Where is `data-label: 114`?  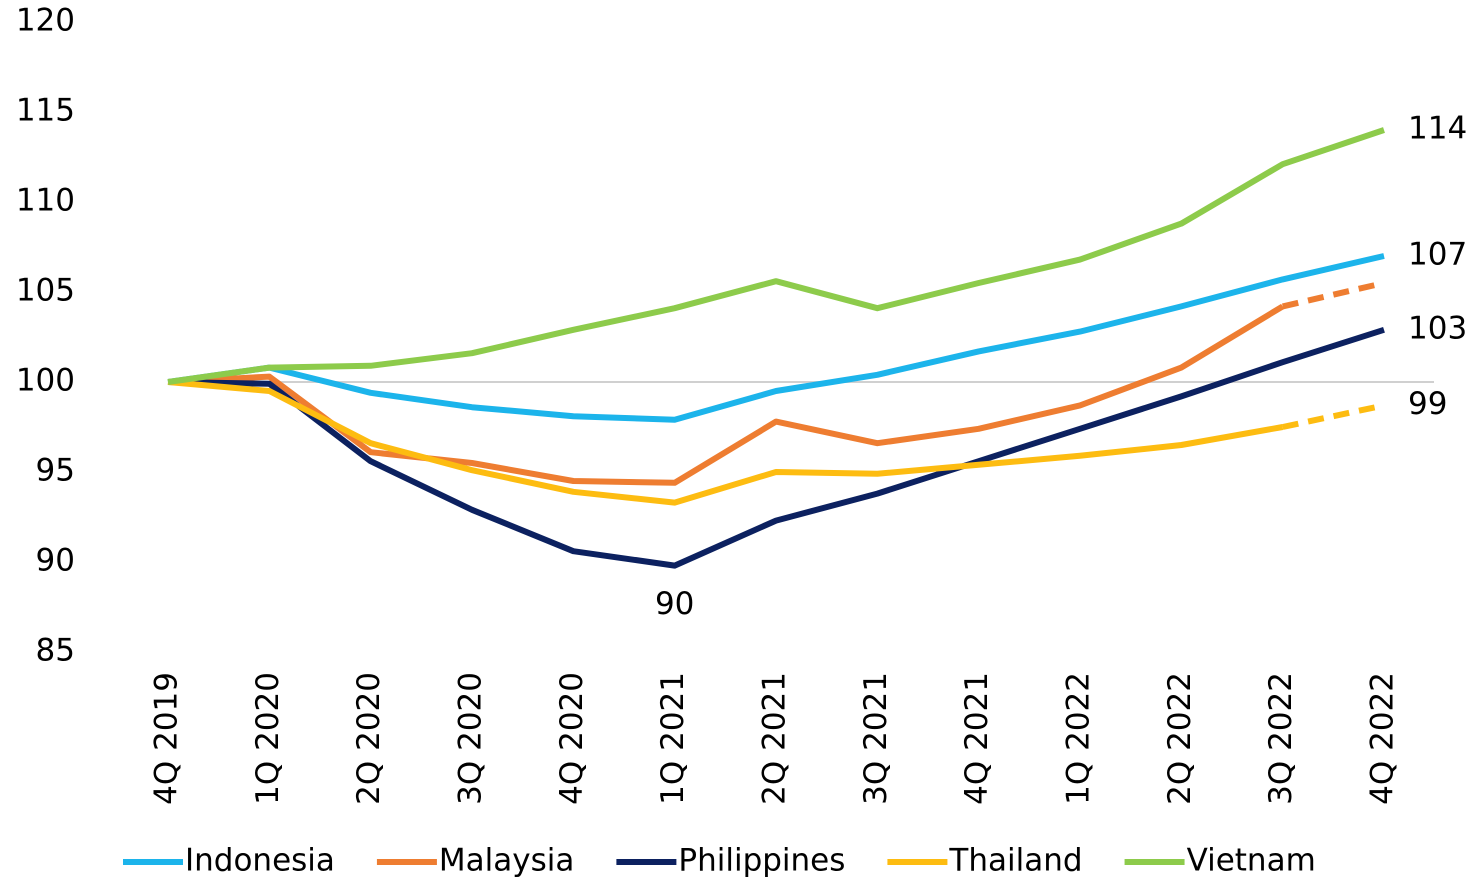
data-label: 114 is located at coordinates (1437, 129).